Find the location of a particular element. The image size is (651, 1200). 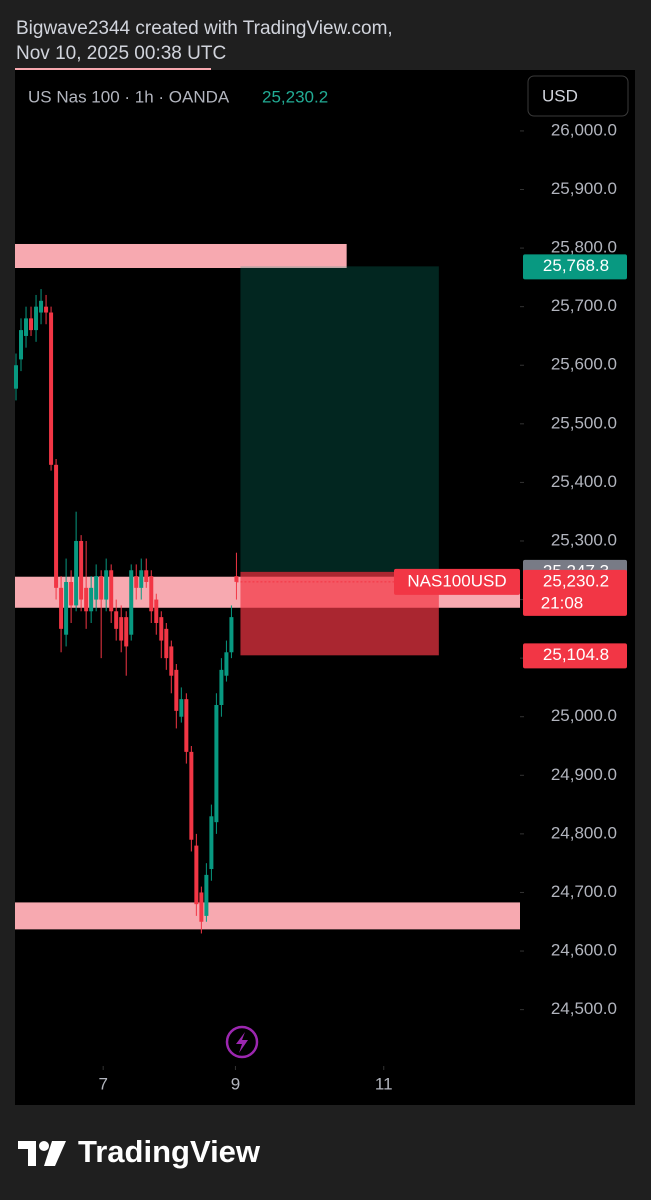

bolt is located at coordinates (242, 1042).